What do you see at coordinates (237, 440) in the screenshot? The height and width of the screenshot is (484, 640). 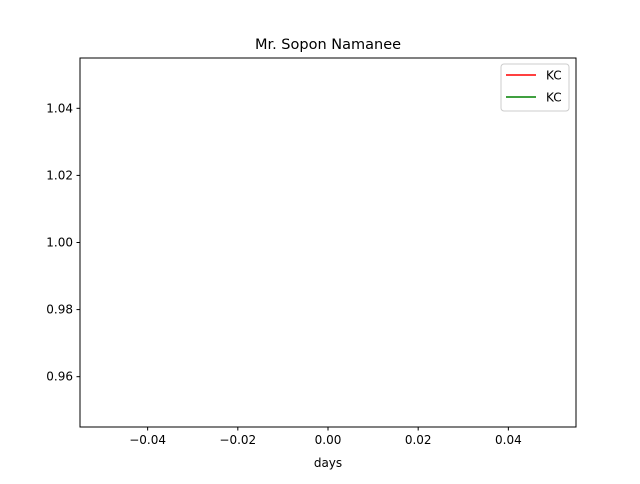 I see `x-tick-label: −0.02` at bounding box center [237, 440].